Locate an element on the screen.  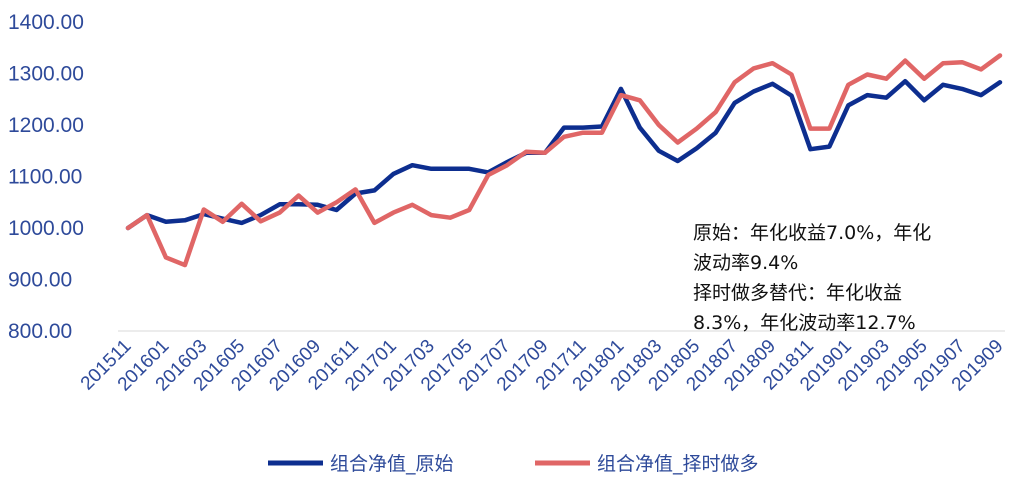
y-tick-label: 800.00 is located at coordinates (40, 331).